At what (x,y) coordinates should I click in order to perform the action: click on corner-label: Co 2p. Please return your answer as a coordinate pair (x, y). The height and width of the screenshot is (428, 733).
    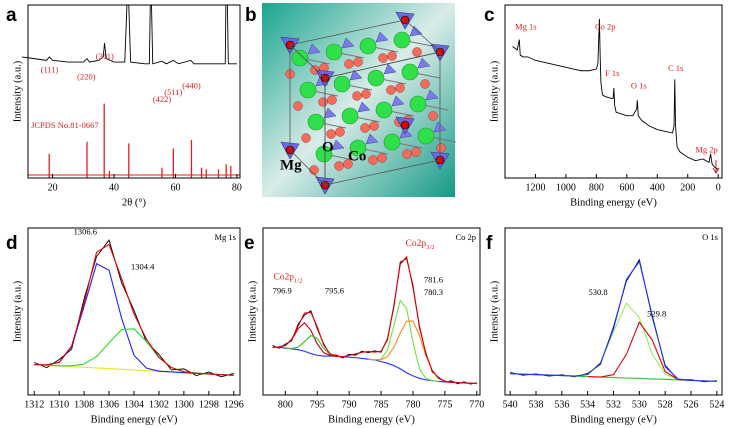
    Looking at the image, I should click on (465, 237).